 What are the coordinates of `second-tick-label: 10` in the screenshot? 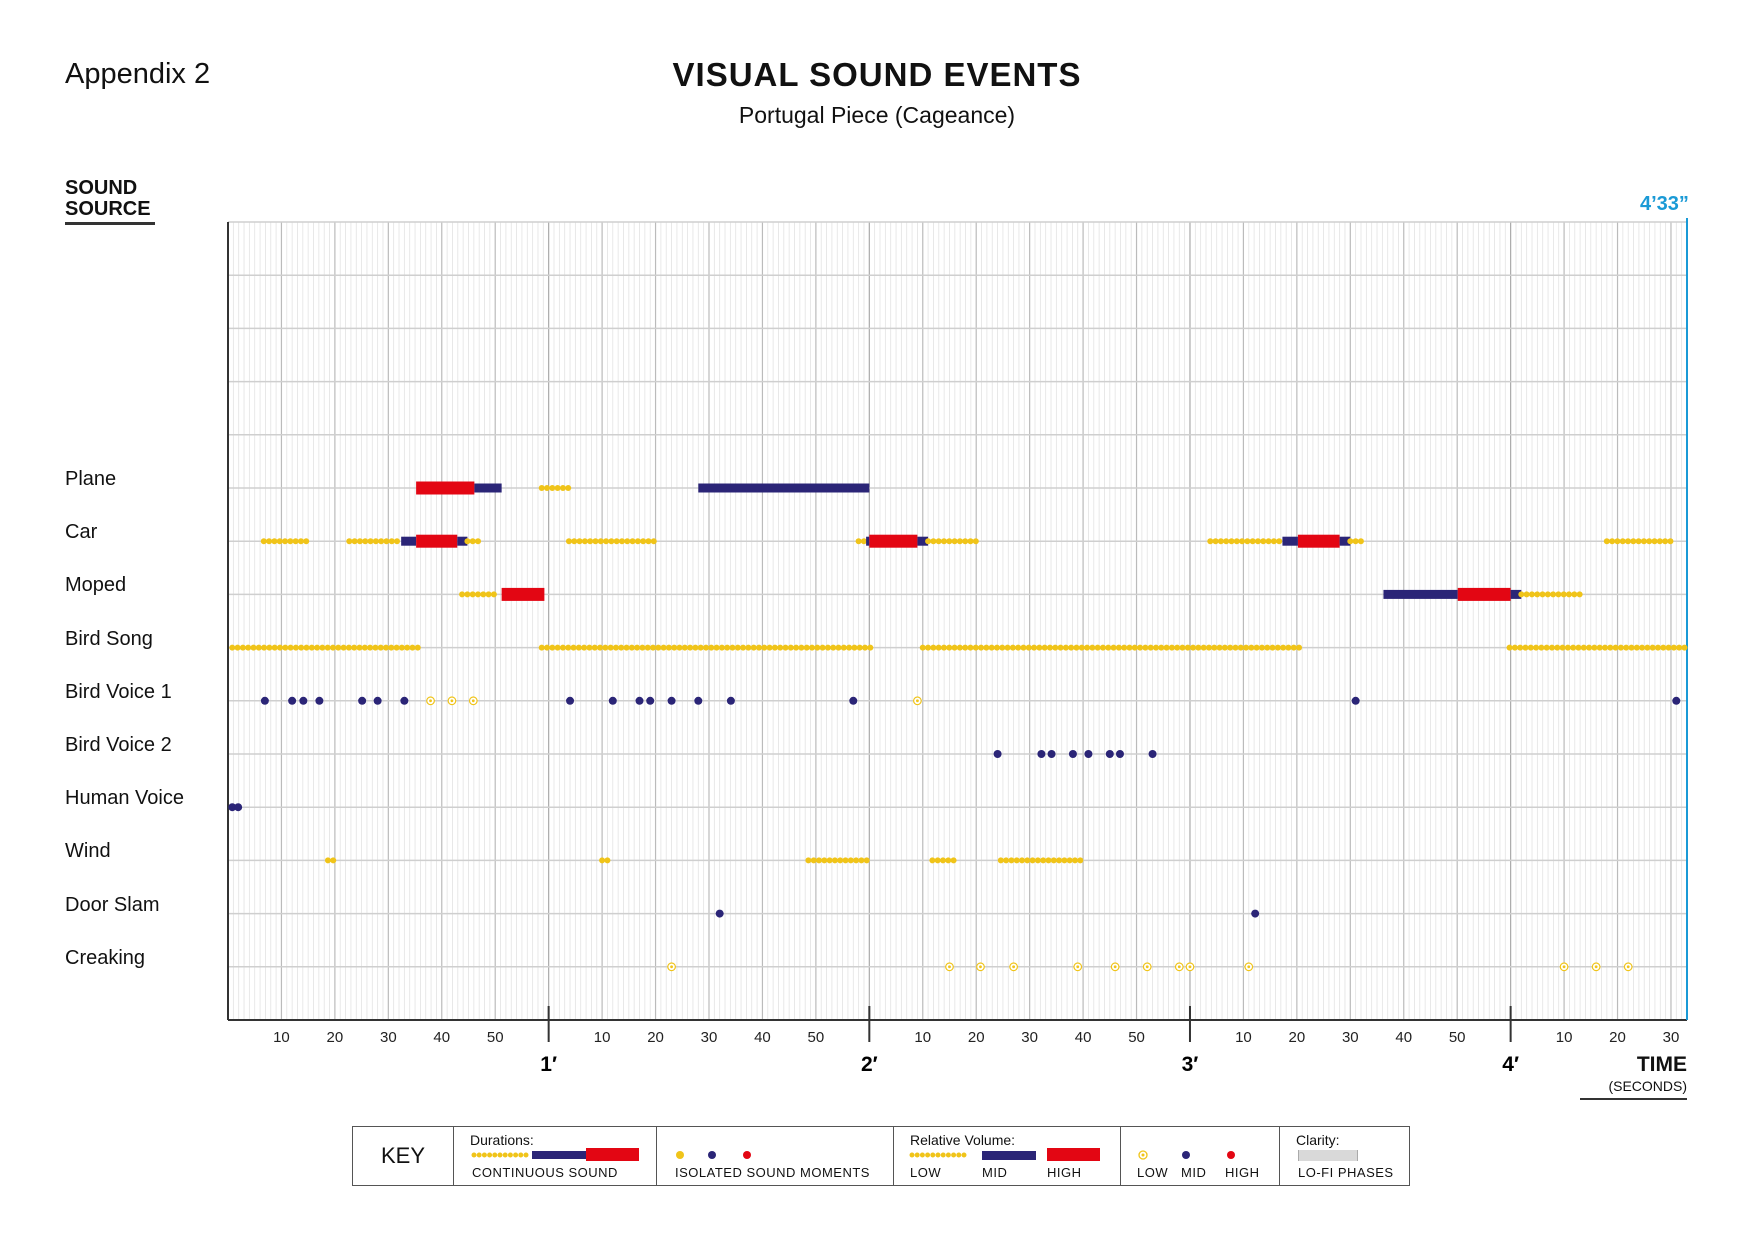 It's located at (281, 1037).